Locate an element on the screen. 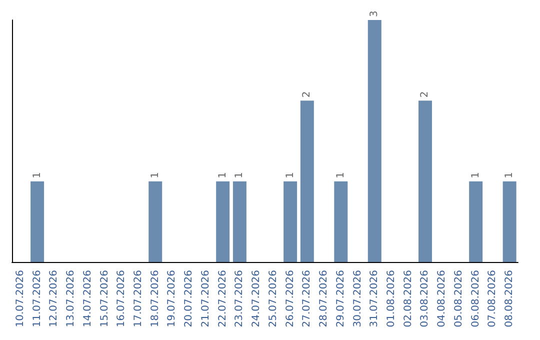  x-tick-label: 23.07.2026 is located at coordinates (240, 299).